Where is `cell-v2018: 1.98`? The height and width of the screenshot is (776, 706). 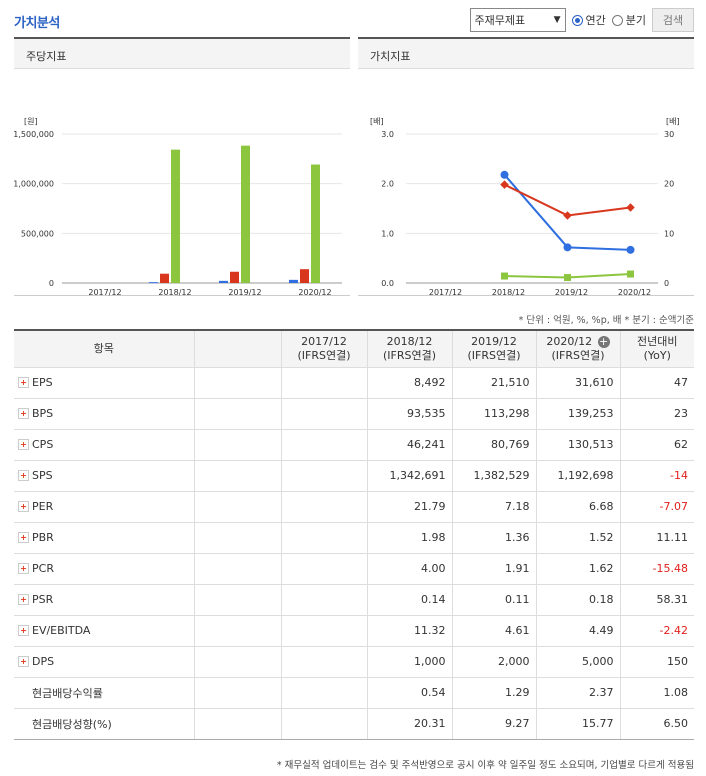
cell-v2018: 1.98 is located at coordinates (409, 538).